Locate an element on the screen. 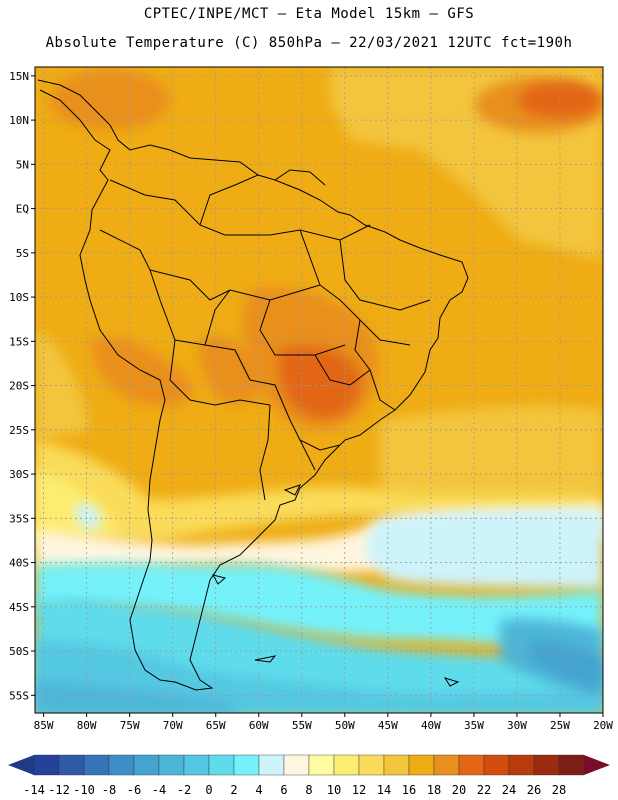  lon-label: 40W is located at coordinates (431, 725).